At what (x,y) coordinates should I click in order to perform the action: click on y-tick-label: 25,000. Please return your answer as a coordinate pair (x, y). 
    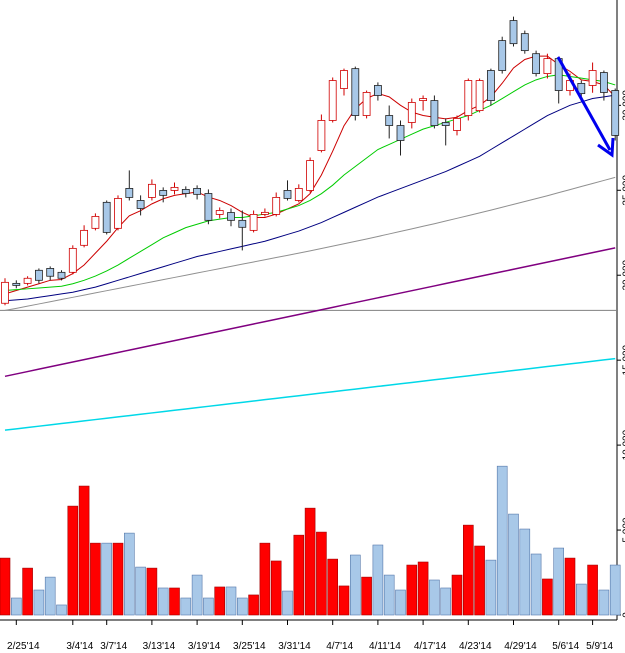
    Looking at the image, I should click on (623, 190).